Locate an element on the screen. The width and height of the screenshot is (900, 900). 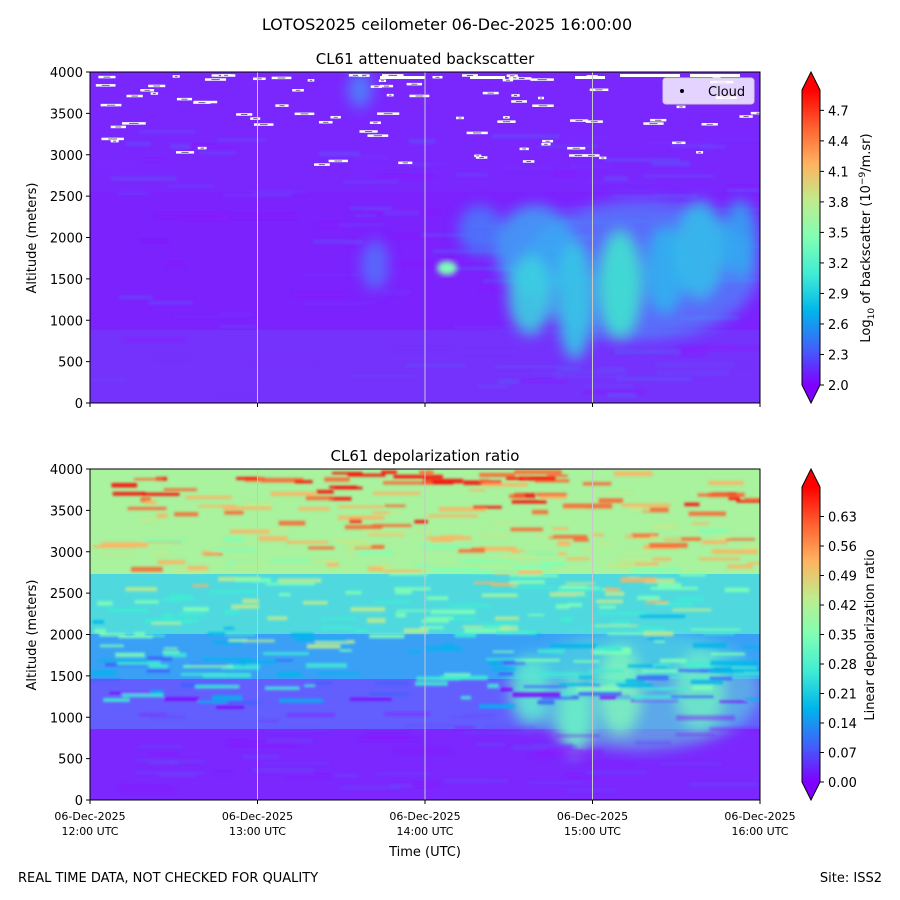
depolarization-y-tick-label: 3000 is located at coordinates (66, 553).